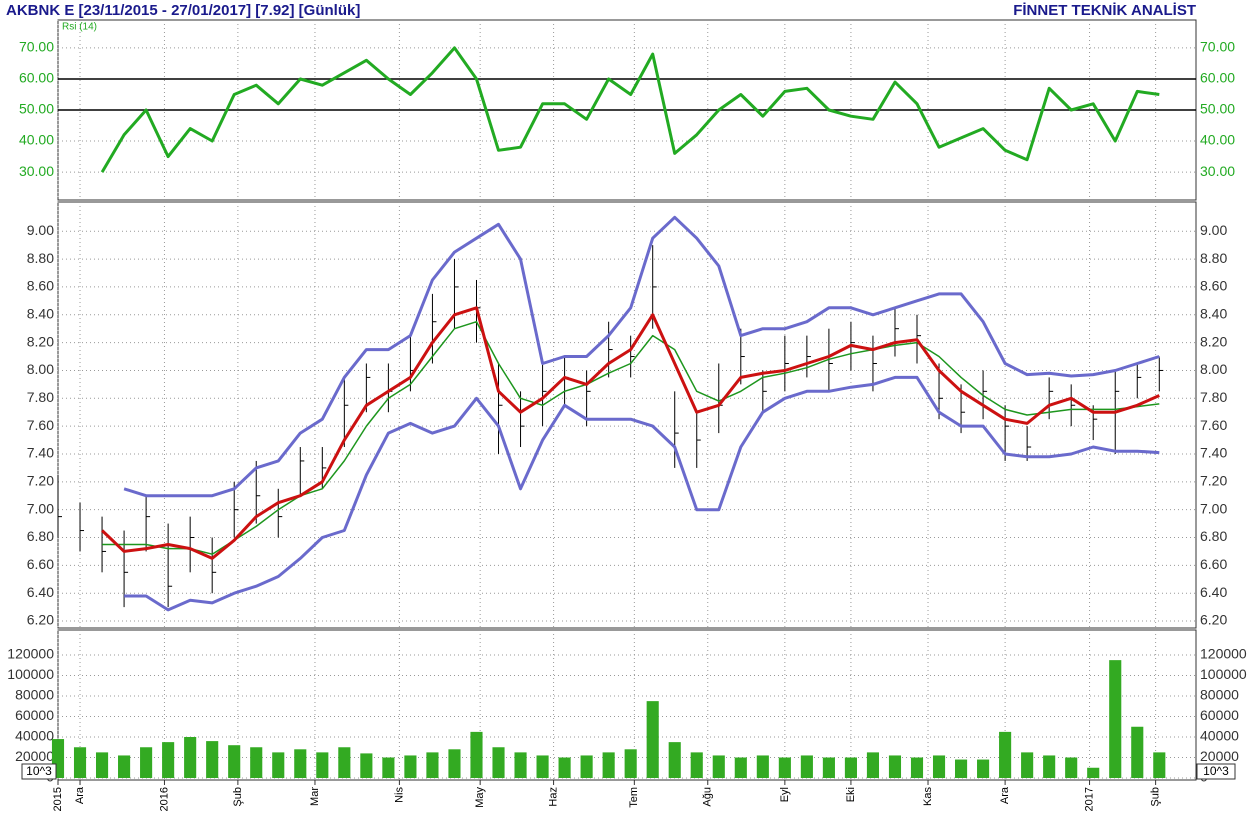 The width and height of the screenshot is (1251, 822). Describe the element at coordinates (164, 799) in the screenshot. I see `x-tick-label: 2016` at that location.